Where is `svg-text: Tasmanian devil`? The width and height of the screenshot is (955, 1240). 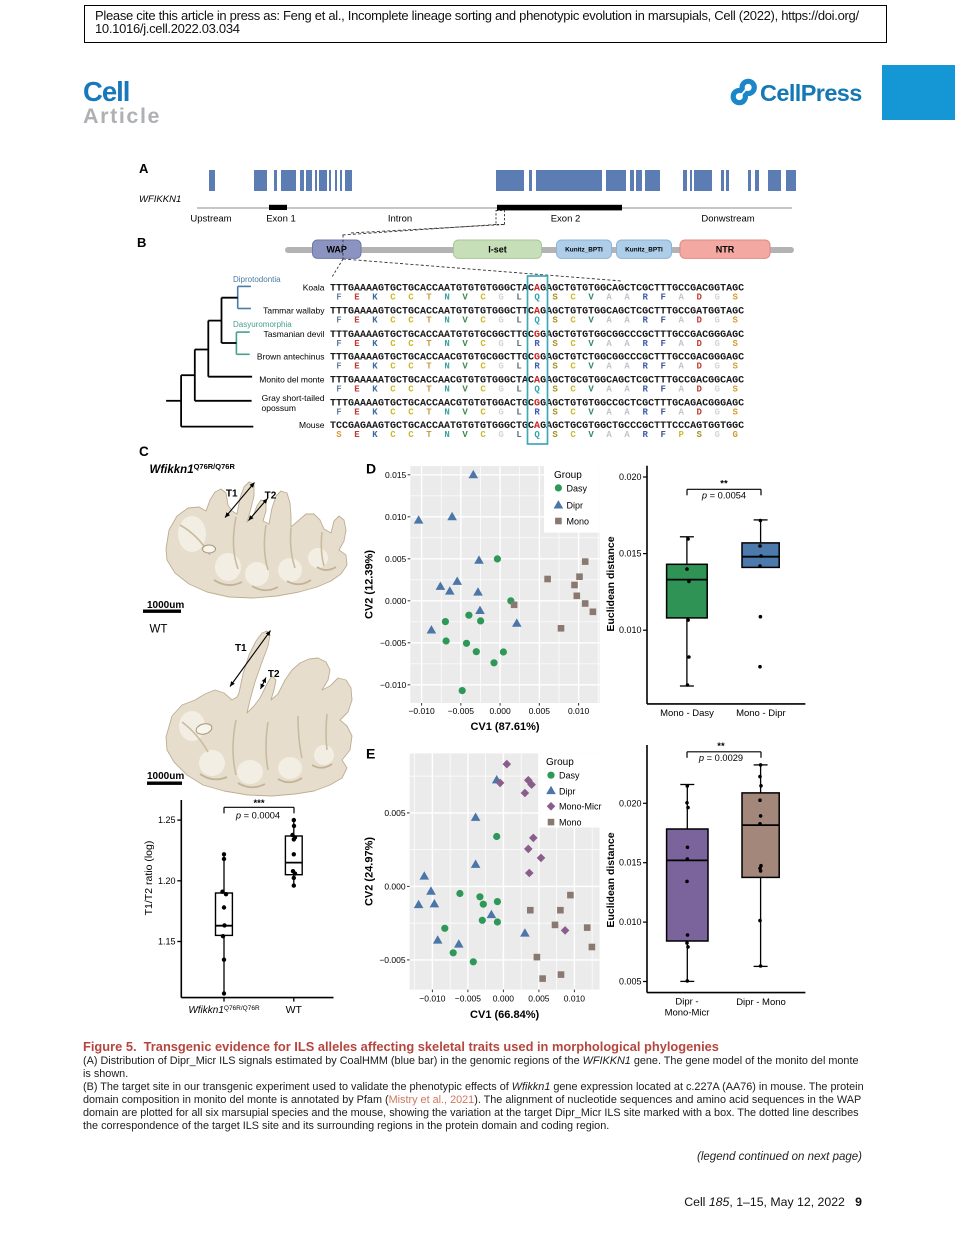 svg-text: Tasmanian devil is located at coordinates (294, 334).